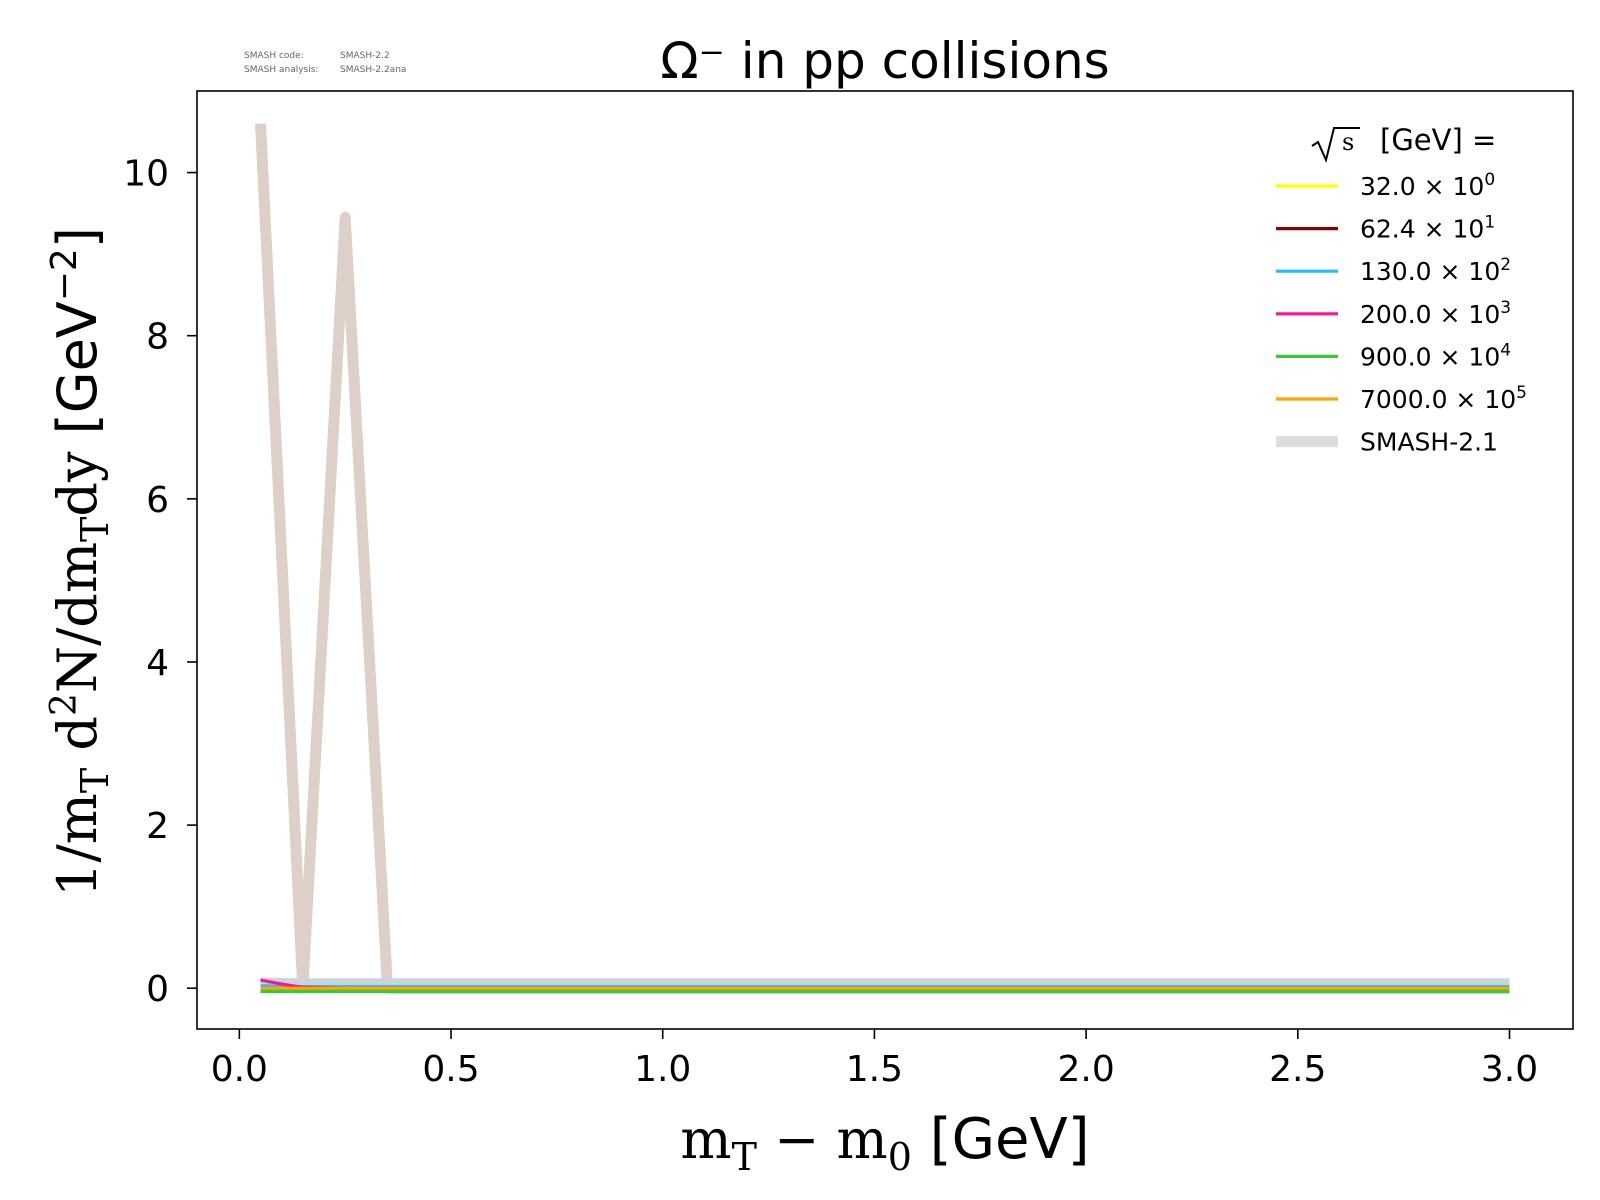 The image size is (1600, 1200). What do you see at coordinates (157, 500) in the screenshot?
I see `y-tick-label: 6` at bounding box center [157, 500].